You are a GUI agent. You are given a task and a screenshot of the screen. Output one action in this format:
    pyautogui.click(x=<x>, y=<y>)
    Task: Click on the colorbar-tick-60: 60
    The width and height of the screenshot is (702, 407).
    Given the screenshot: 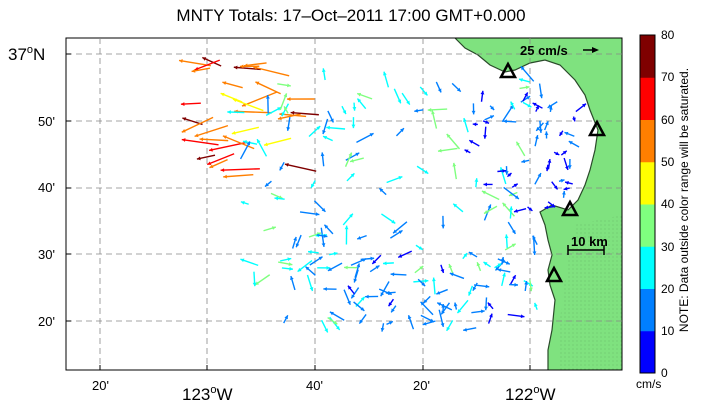 What is the action you would take?
    pyautogui.click(x=668, y=120)
    